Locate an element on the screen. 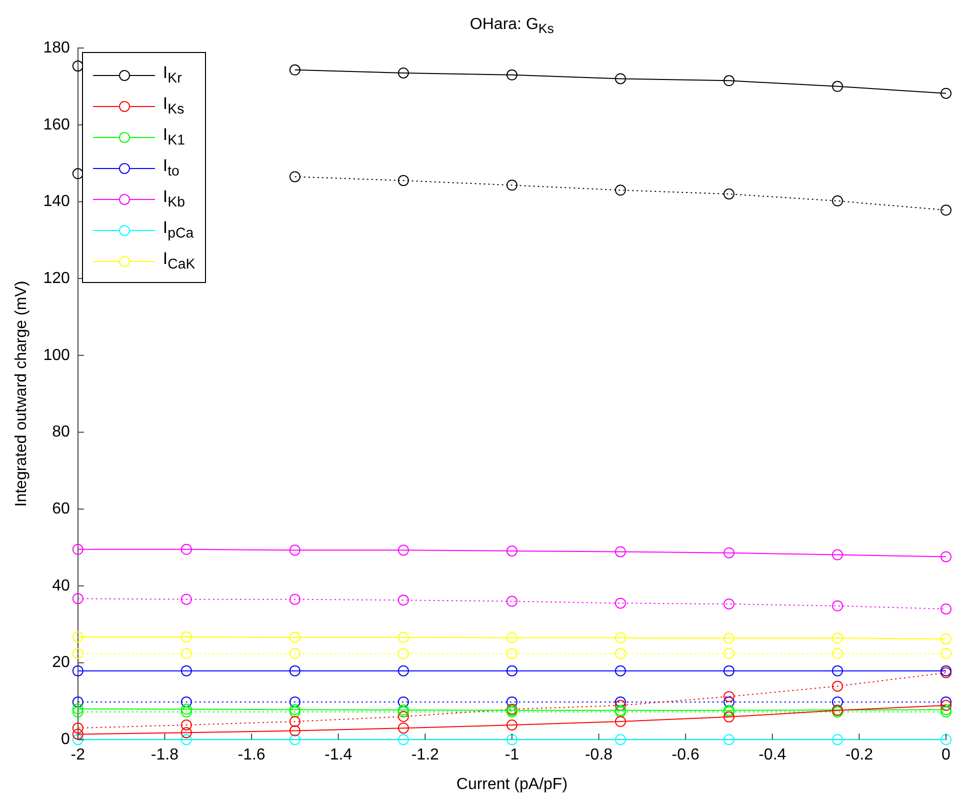 The image size is (967, 804). y-tick-label: 20 is located at coordinates (61, 663).